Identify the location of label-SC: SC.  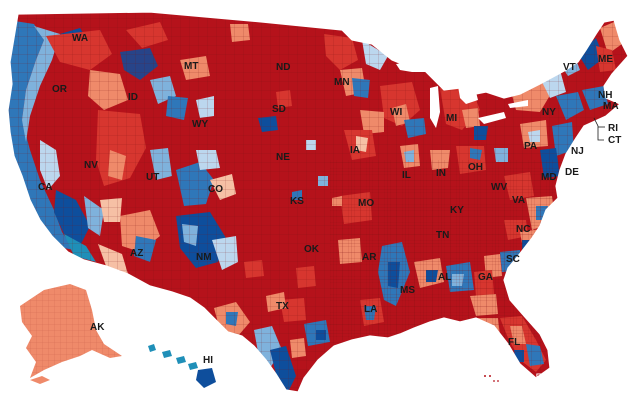
(513, 259).